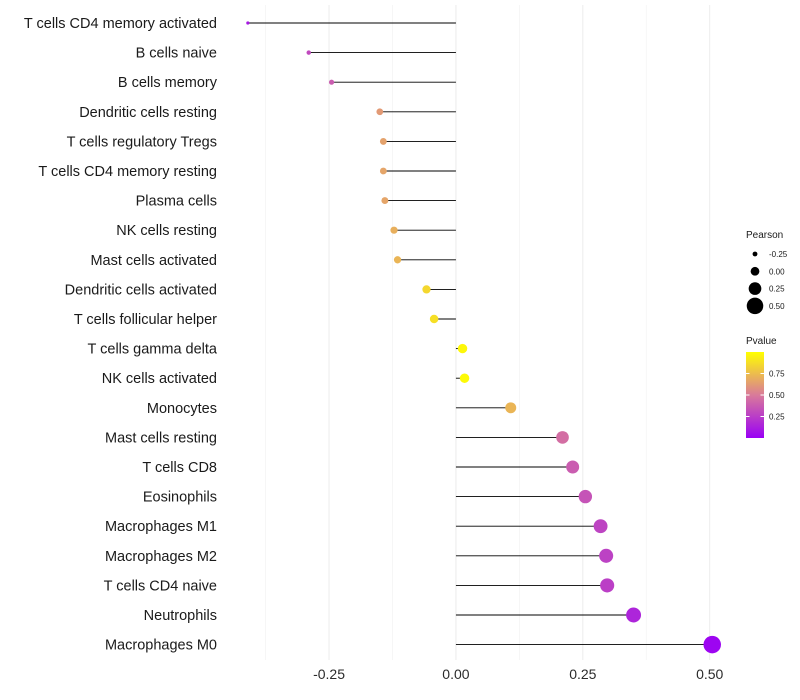  What do you see at coordinates (709, 674) in the screenshot?
I see `x-tick-label: 0.50` at bounding box center [709, 674].